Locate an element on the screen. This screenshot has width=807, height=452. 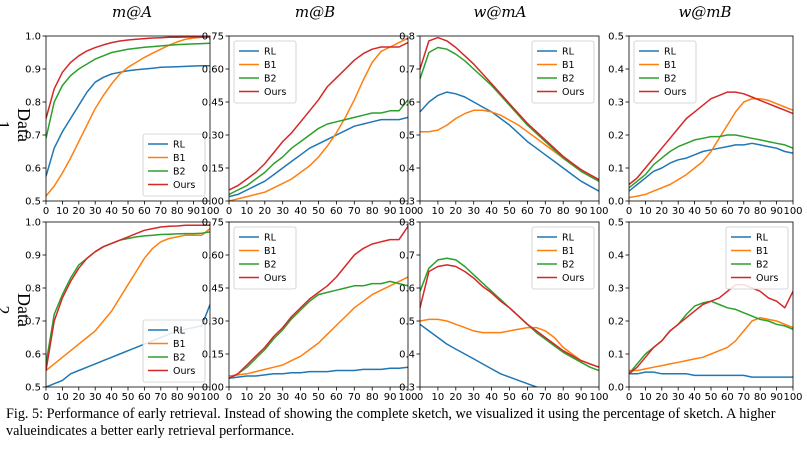
y-tick-label: 0.00 is located at coordinates (213, 388).